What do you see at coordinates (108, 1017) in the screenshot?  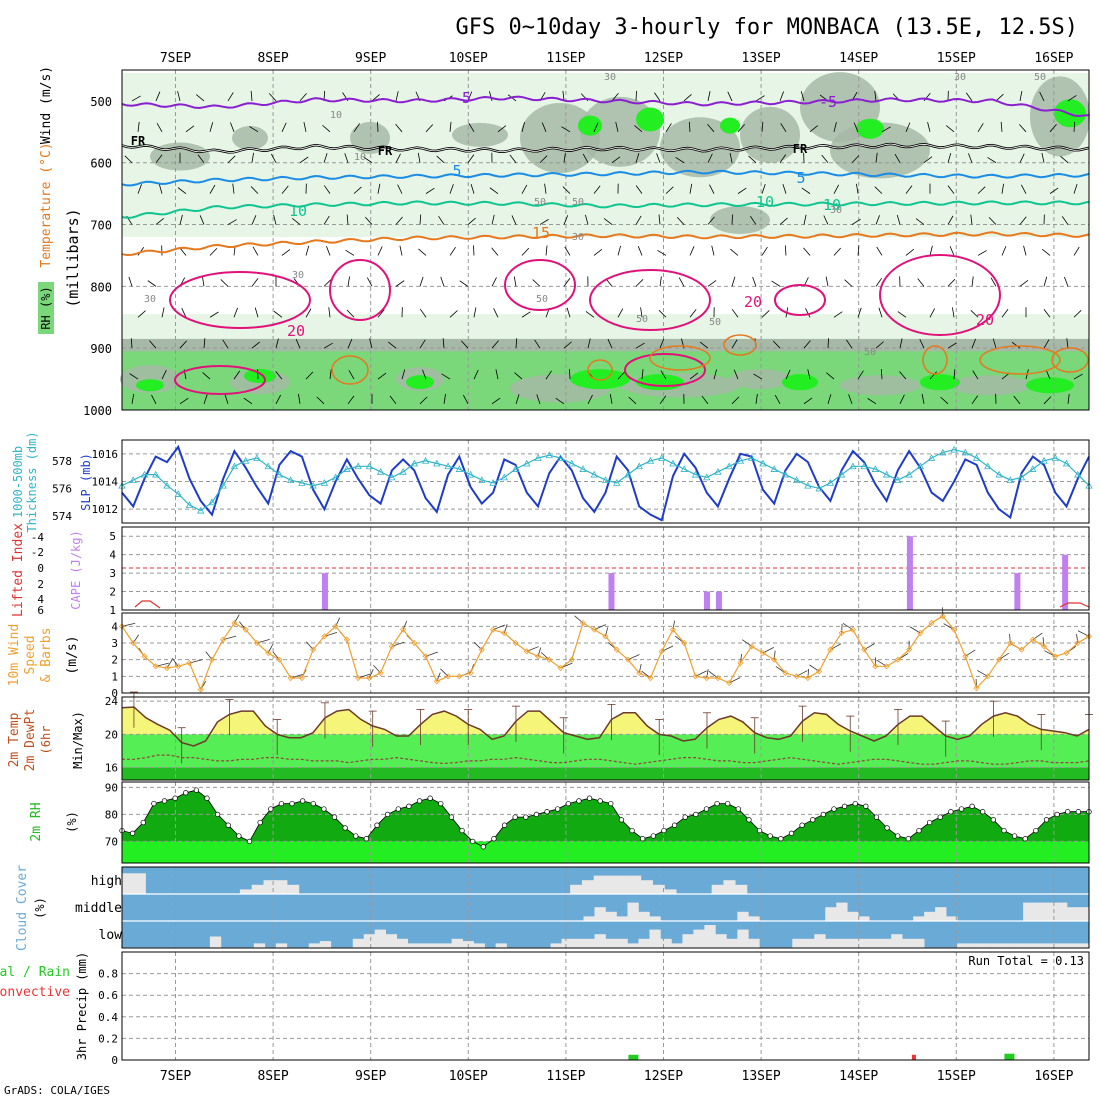 I see `precip-tick-label: 0.4` at bounding box center [108, 1017].